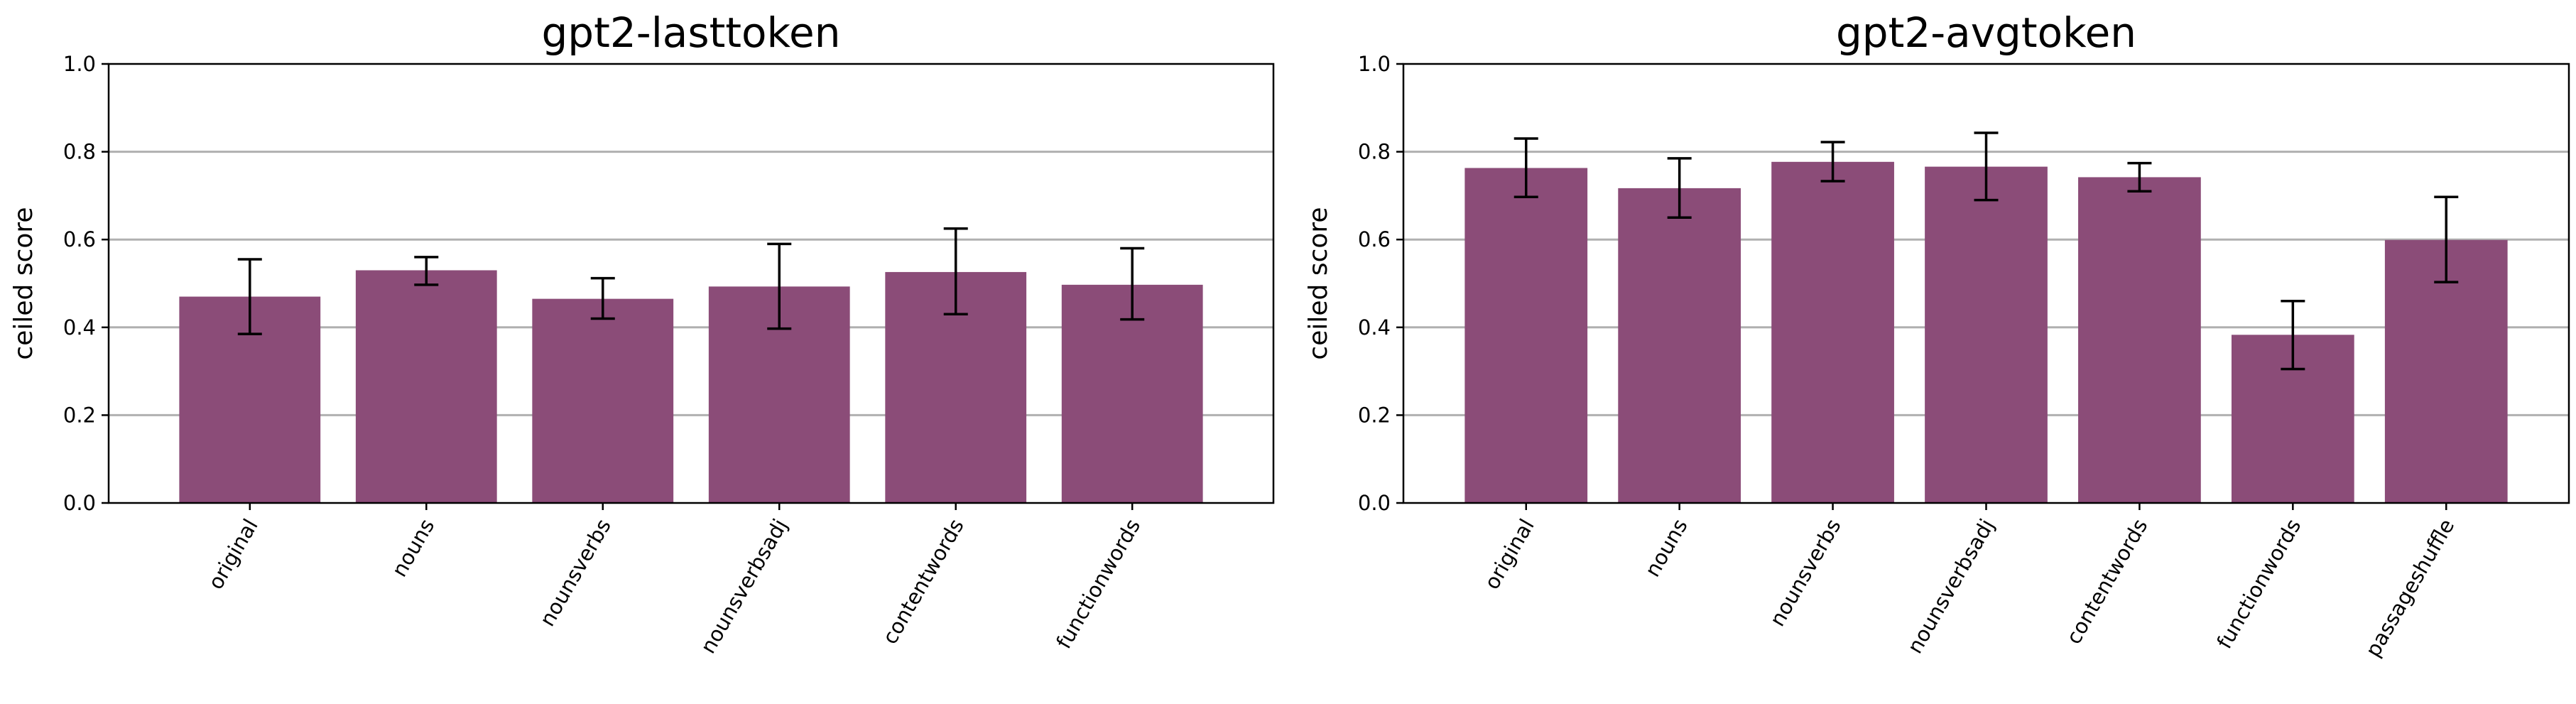 The width and height of the screenshot is (2576, 704). I want to click on x-tick-label-passageshuffle: passageshuffle, so click(2410, 588).